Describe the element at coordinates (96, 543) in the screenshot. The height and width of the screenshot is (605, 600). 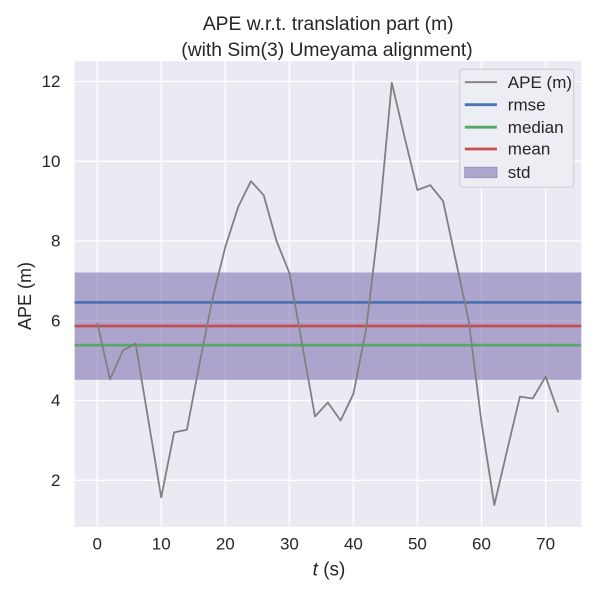
I see `svg-text: 0` at that location.